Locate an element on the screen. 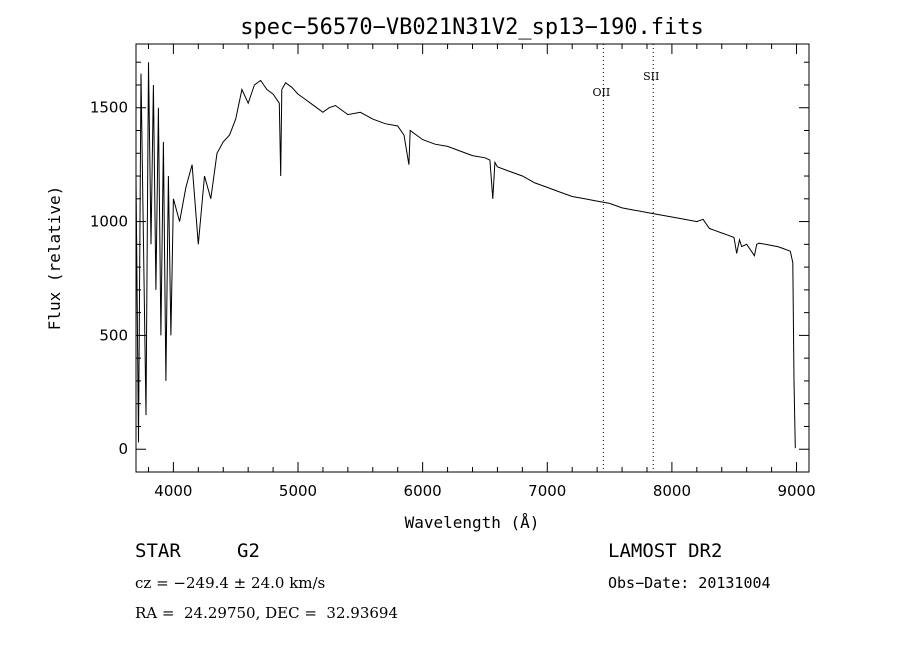 This screenshot has height=650, width=900. chart-title: spec−56570−VB021N31V2_sp13−190.fits is located at coordinates (472, 27).